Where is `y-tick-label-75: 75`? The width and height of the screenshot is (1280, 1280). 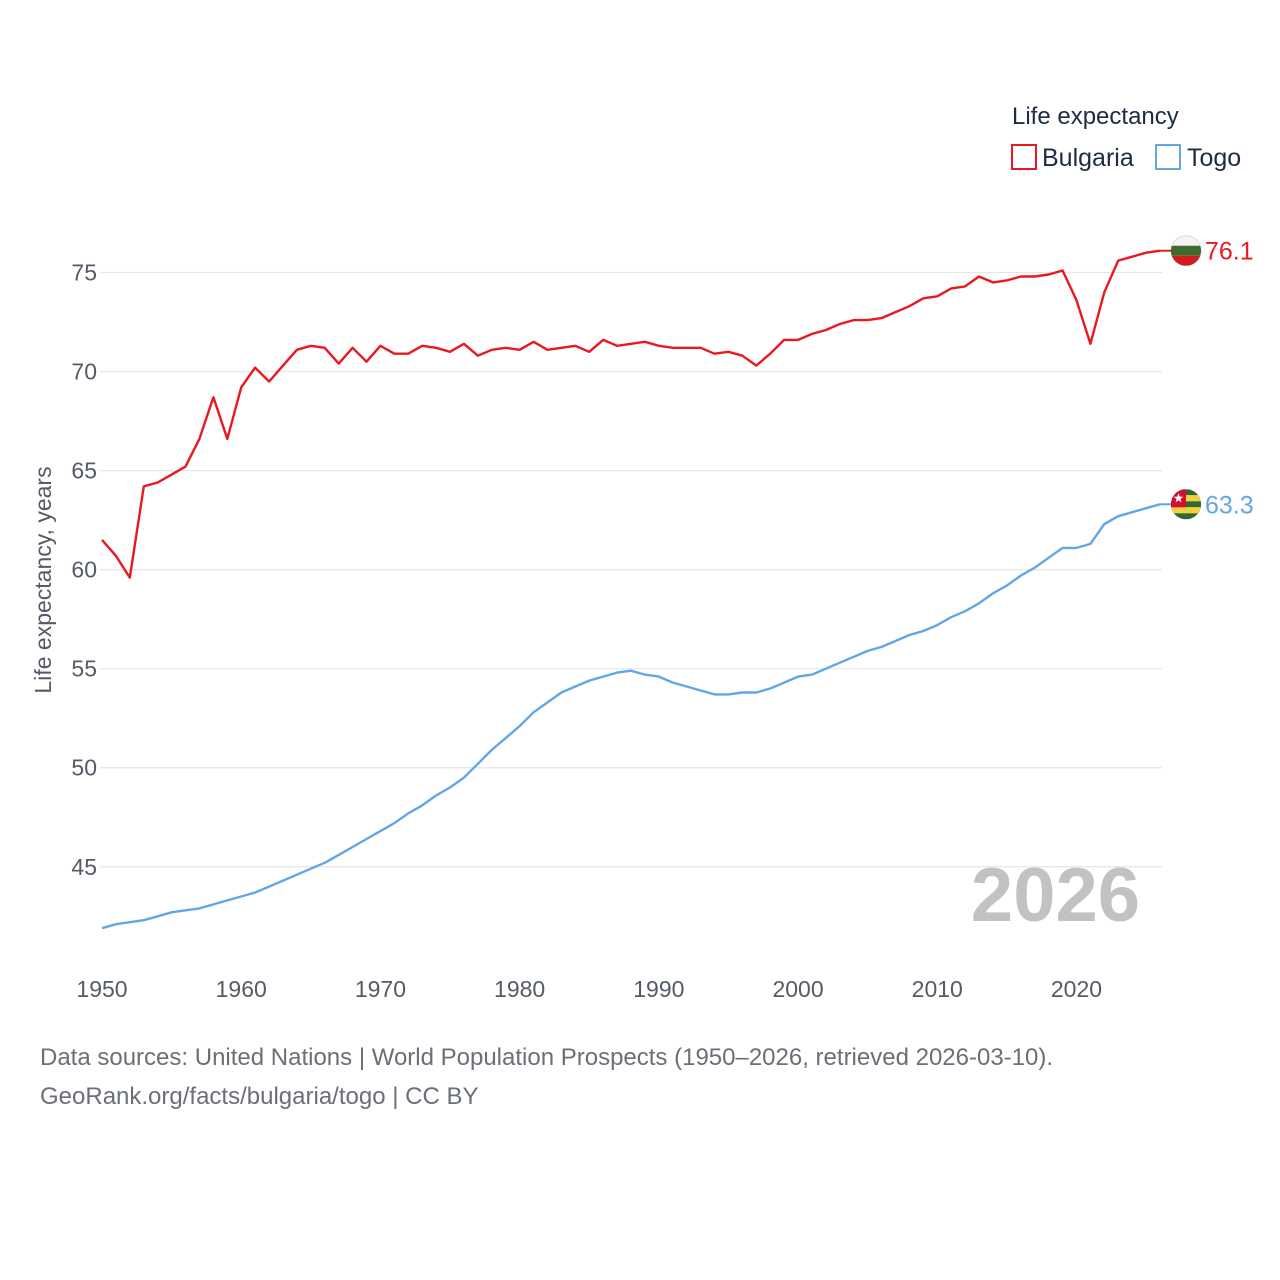
y-tick-label-75: 75 is located at coordinates (84, 273).